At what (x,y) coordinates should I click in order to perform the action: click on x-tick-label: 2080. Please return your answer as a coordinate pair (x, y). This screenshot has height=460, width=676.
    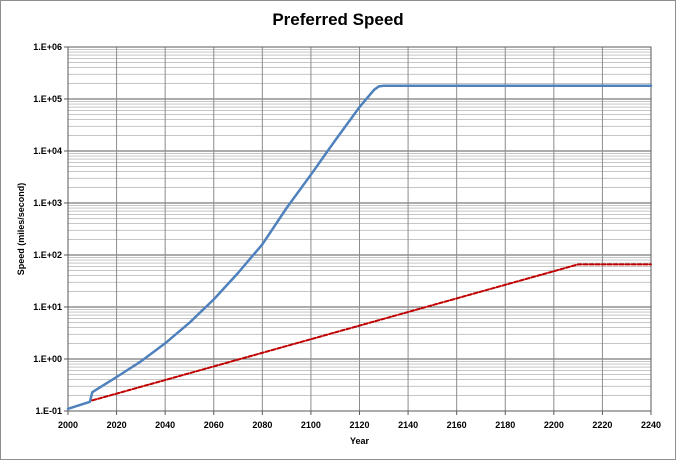
    Looking at the image, I should click on (262, 425).